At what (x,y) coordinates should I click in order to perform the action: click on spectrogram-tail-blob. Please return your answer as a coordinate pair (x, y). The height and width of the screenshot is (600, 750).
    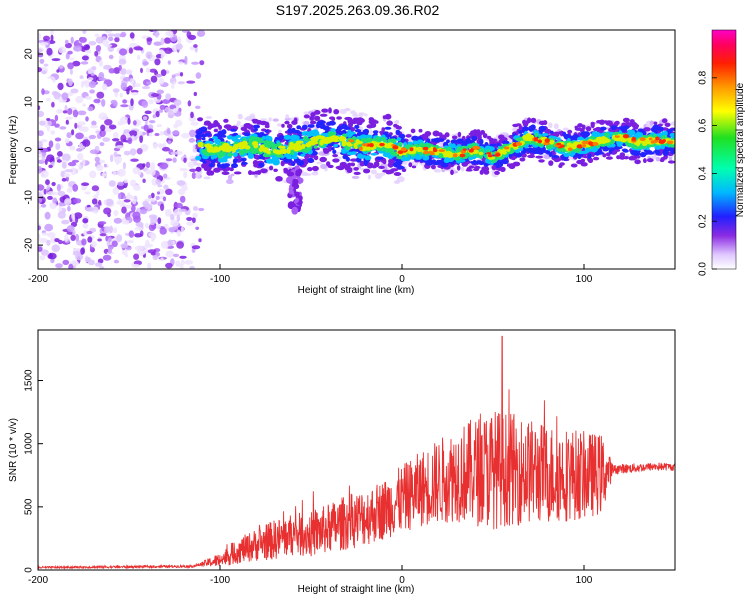
    Looking at the image, I should click on (289, 180).